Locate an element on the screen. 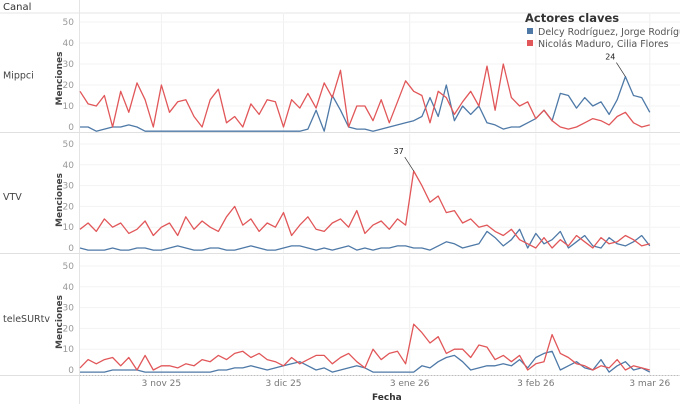 The height and width of the screenshot is (404, 680). x-tick-label: 3 feb 26 is located at coordinates (536, 384).